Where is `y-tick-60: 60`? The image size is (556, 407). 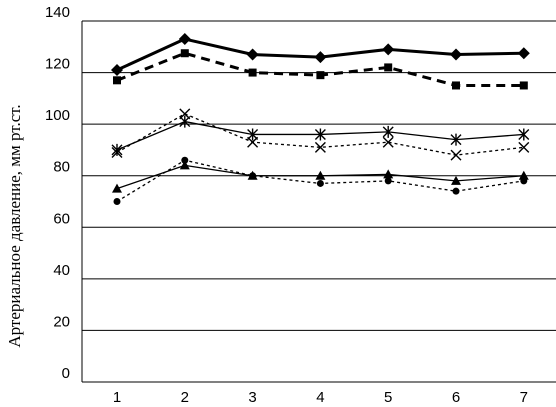
y-tick-60: 60 is located at coordinates (61, 218).